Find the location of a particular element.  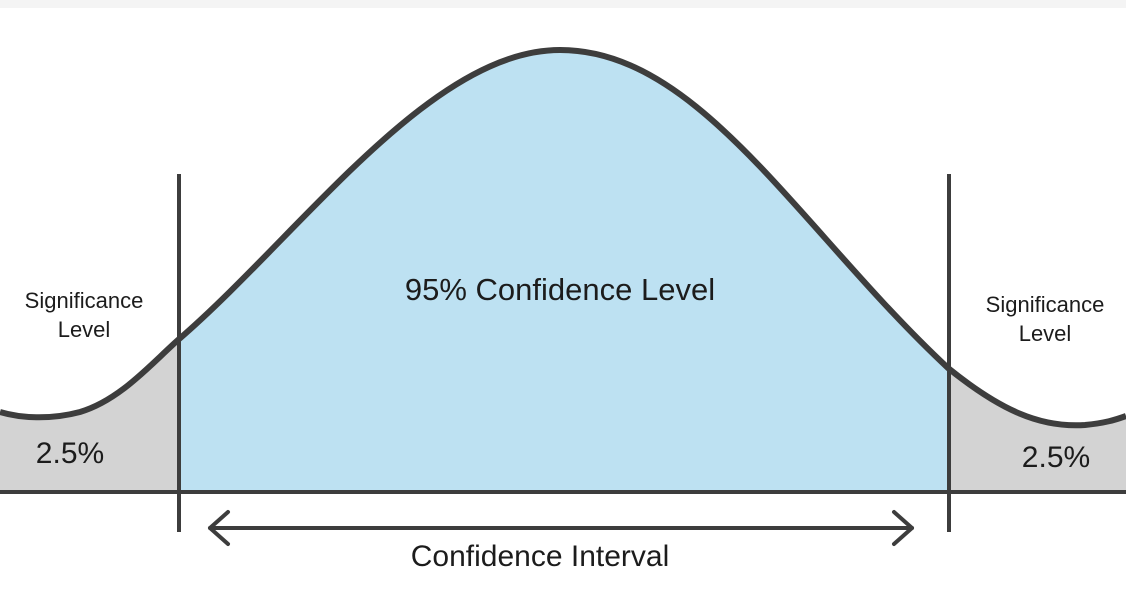

right-tail-value: 2.5% is located at coordinates (1056, 457).